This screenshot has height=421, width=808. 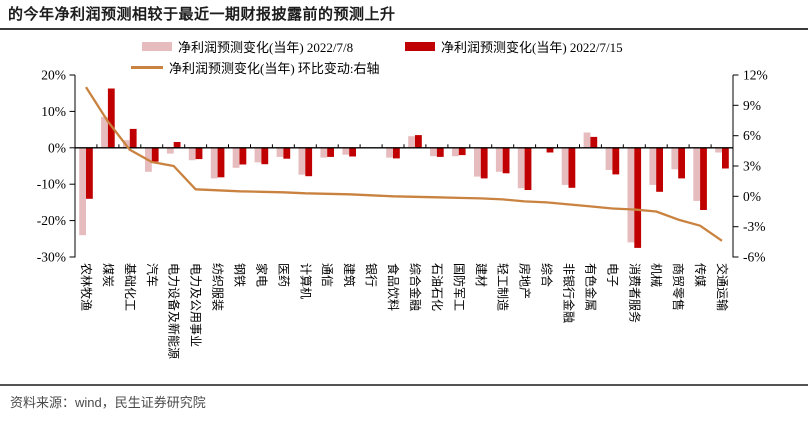 I want to click on legend-item-mom-change: 净利润预测变化(当年) 环比变动:右轴, so click(x=255, y=67).